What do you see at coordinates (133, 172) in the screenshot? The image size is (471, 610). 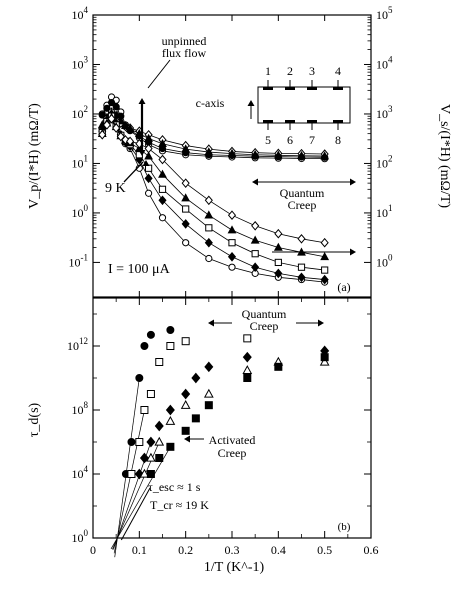 I see `9k-pointer` at bounding box center [133, 172].